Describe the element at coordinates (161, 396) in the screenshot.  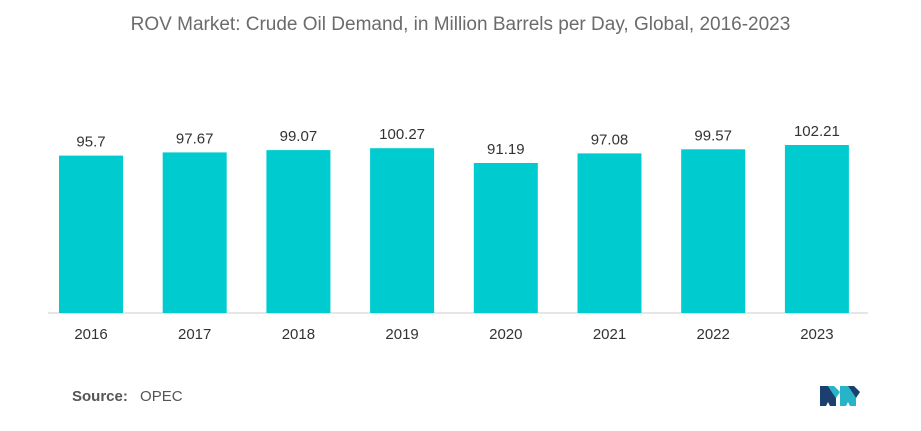
I see `source-value: OPEC` at that location.